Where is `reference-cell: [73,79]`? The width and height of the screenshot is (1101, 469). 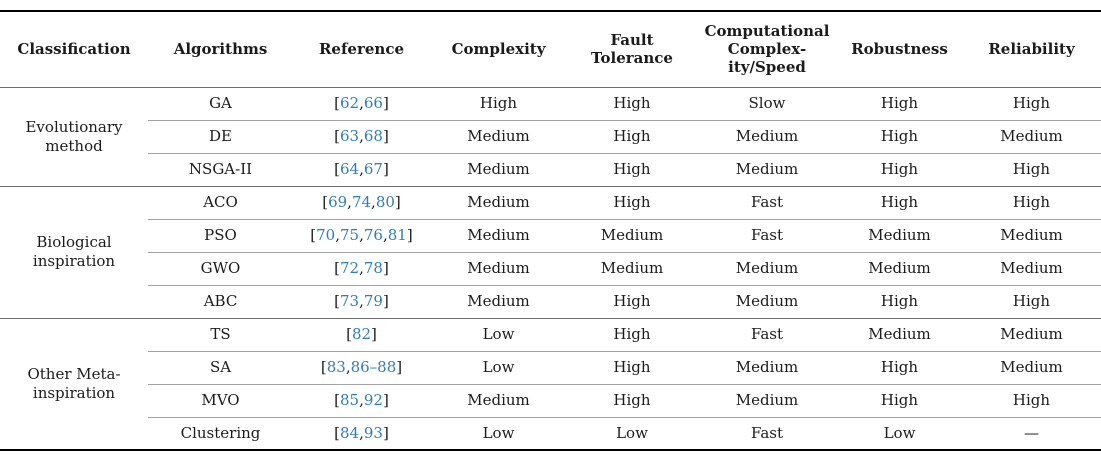 reference-cell: [73,79] is located at coordinates (361, 302).